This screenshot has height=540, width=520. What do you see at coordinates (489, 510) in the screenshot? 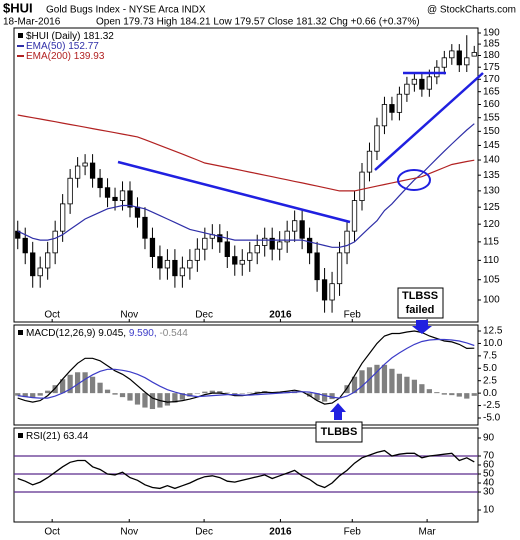
I see `y-tick-label: 10` at bounding box center [489, 510].